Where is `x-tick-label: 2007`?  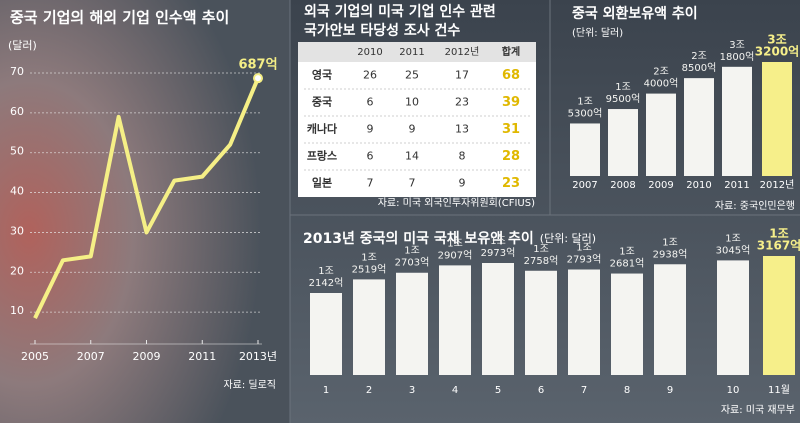
x-tick-label: 2007 is located at coordinates (584, 185).